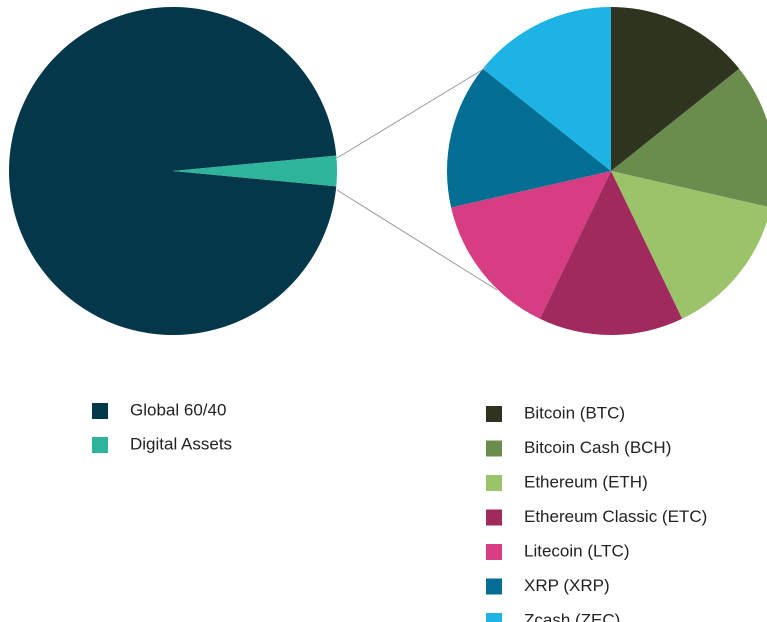 This screenshot has width=767, height=622. I want to click on legend-label: Bitcoin (BTC), so click(574, 412).